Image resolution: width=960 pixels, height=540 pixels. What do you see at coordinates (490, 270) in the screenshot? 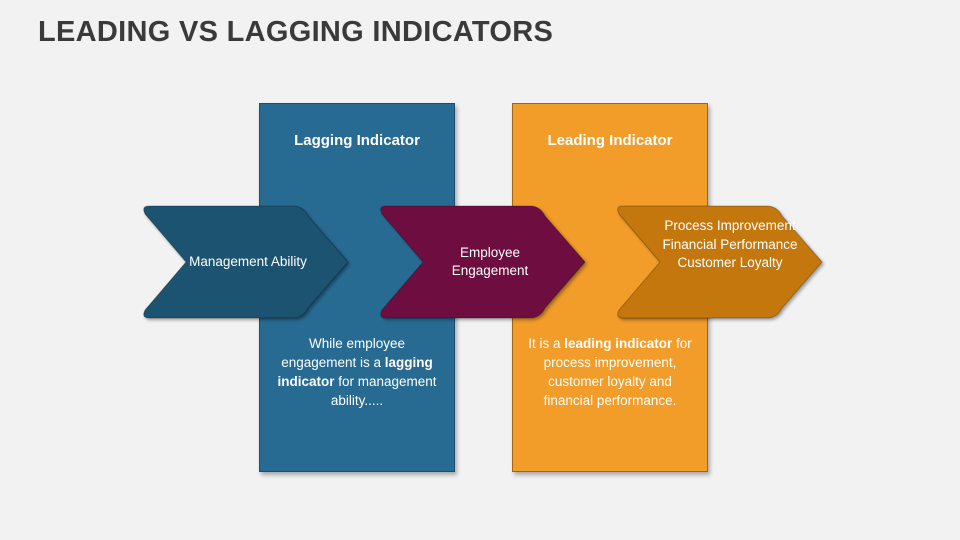
I see `chevron-label: Engagement` at bounding box center [490, 270].